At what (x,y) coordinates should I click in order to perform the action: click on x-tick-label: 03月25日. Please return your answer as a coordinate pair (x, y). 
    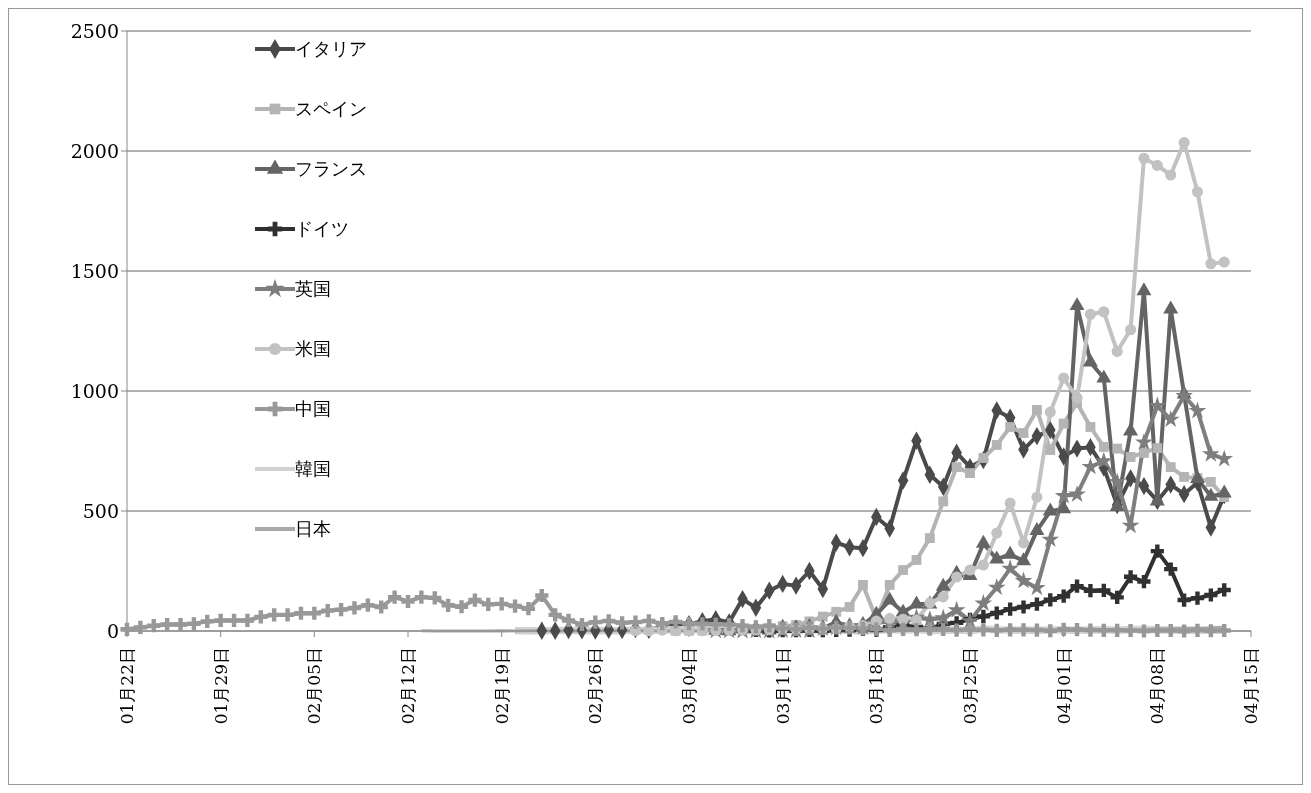
    Looking at the image, I should click on (970, 686).